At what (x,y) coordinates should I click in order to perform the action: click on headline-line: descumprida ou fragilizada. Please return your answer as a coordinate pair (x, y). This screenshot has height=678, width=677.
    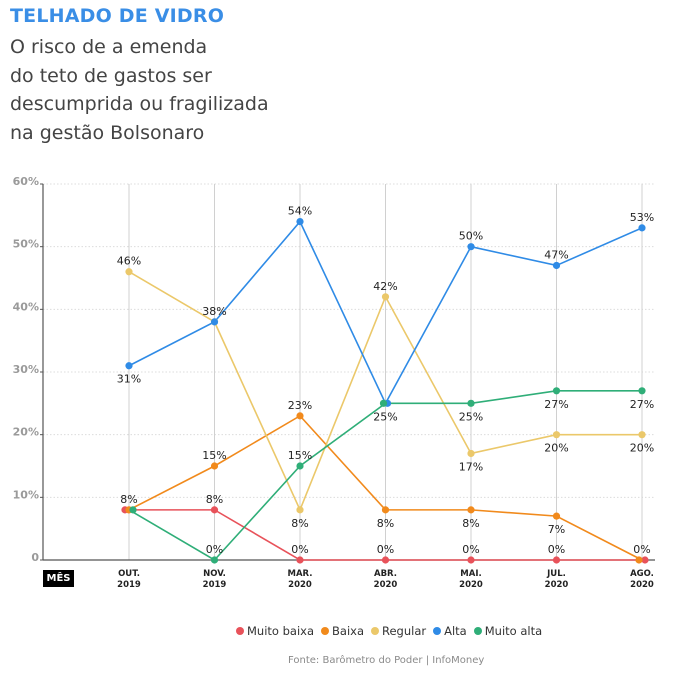
    Looking at the image, I should click on (139, 104).